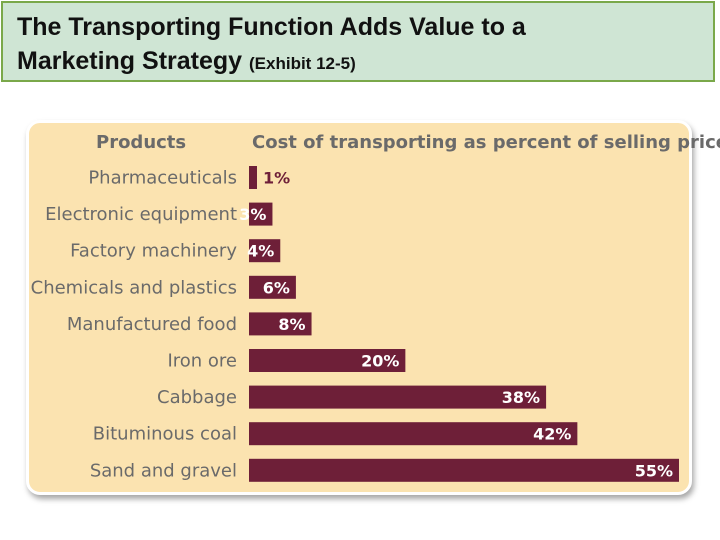  What do you see at coordinates (141, 214) in the screenshot?
I see `category-label: Electronic equipment` at bounding box center [141, 214].